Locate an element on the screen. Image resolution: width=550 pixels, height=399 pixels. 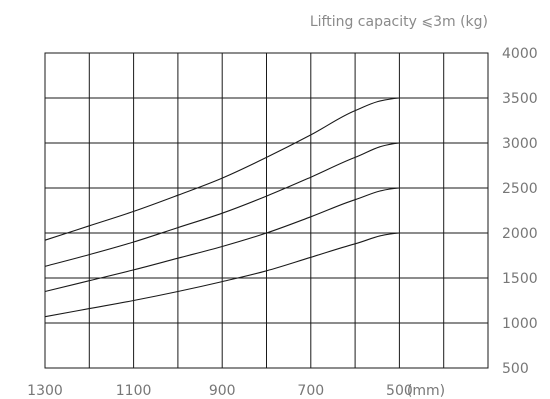
y-tick-label: 3000 is located at coordinates (520, 144).